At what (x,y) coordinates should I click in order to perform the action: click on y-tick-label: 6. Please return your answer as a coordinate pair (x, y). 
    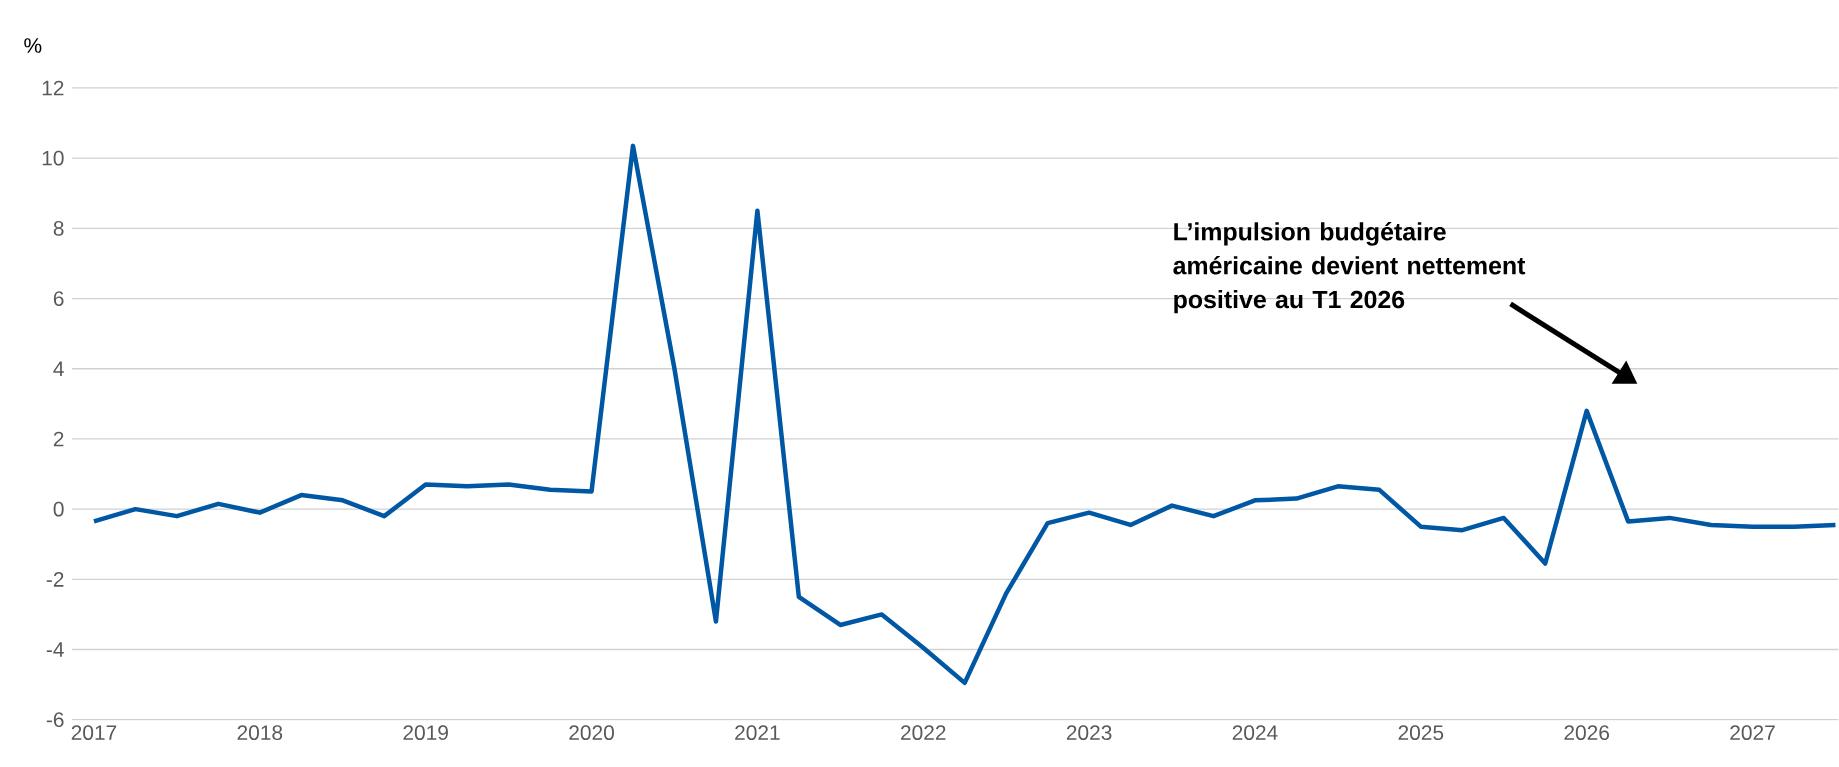
    Looking at the image, I should click on (58, 299).